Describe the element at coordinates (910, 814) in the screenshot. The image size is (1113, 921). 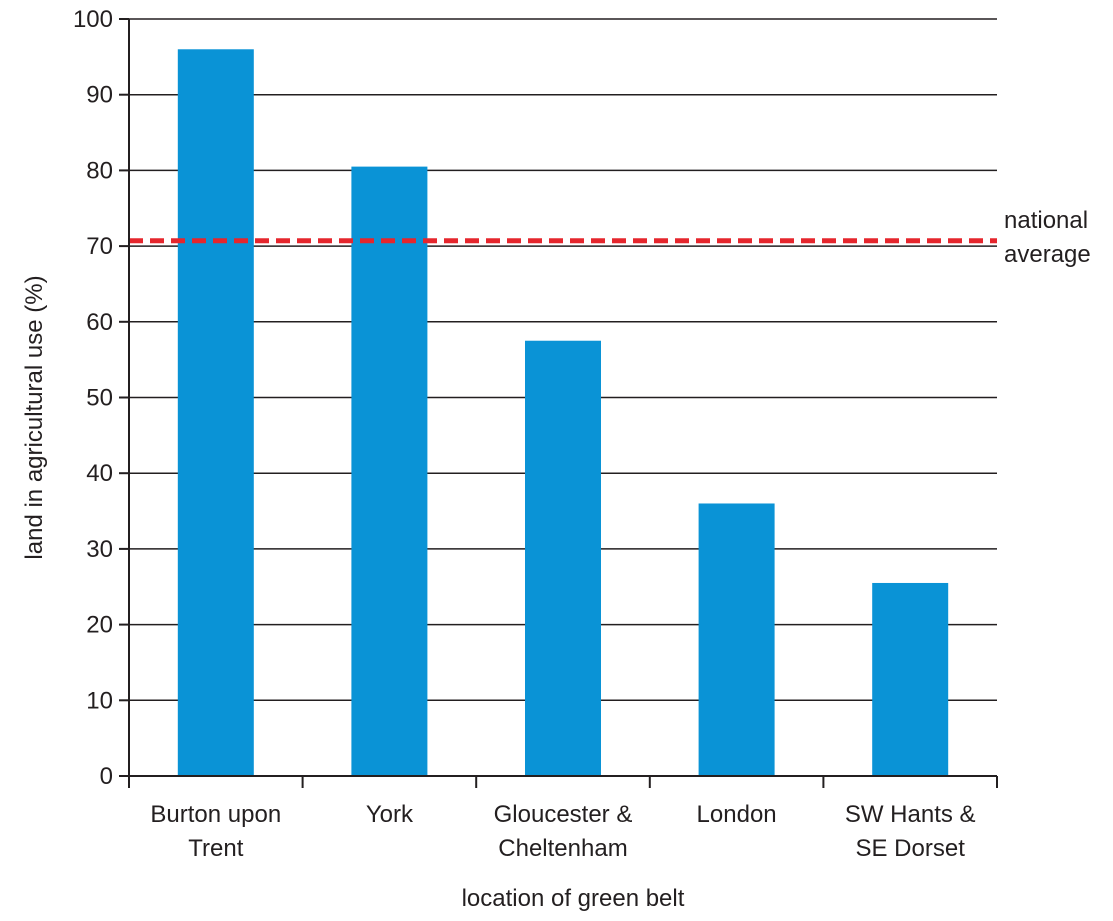
I see `category-label-line: SW Hants &` at that location.